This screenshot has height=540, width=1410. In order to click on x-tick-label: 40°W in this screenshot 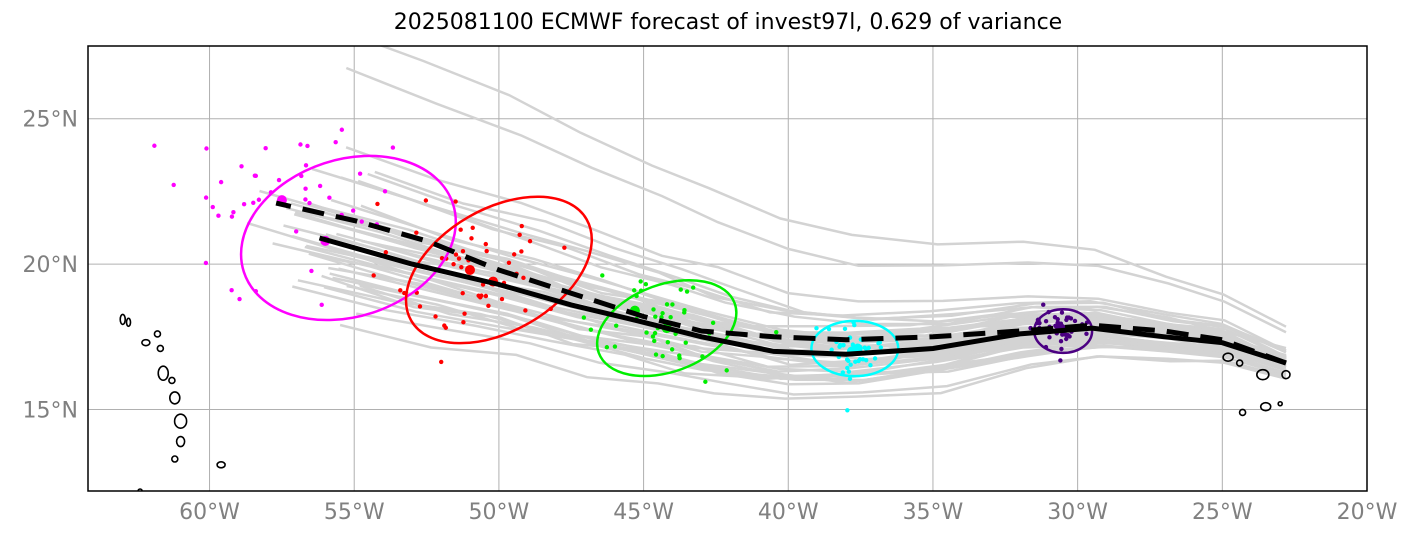, I will do `click(788, 512)`.